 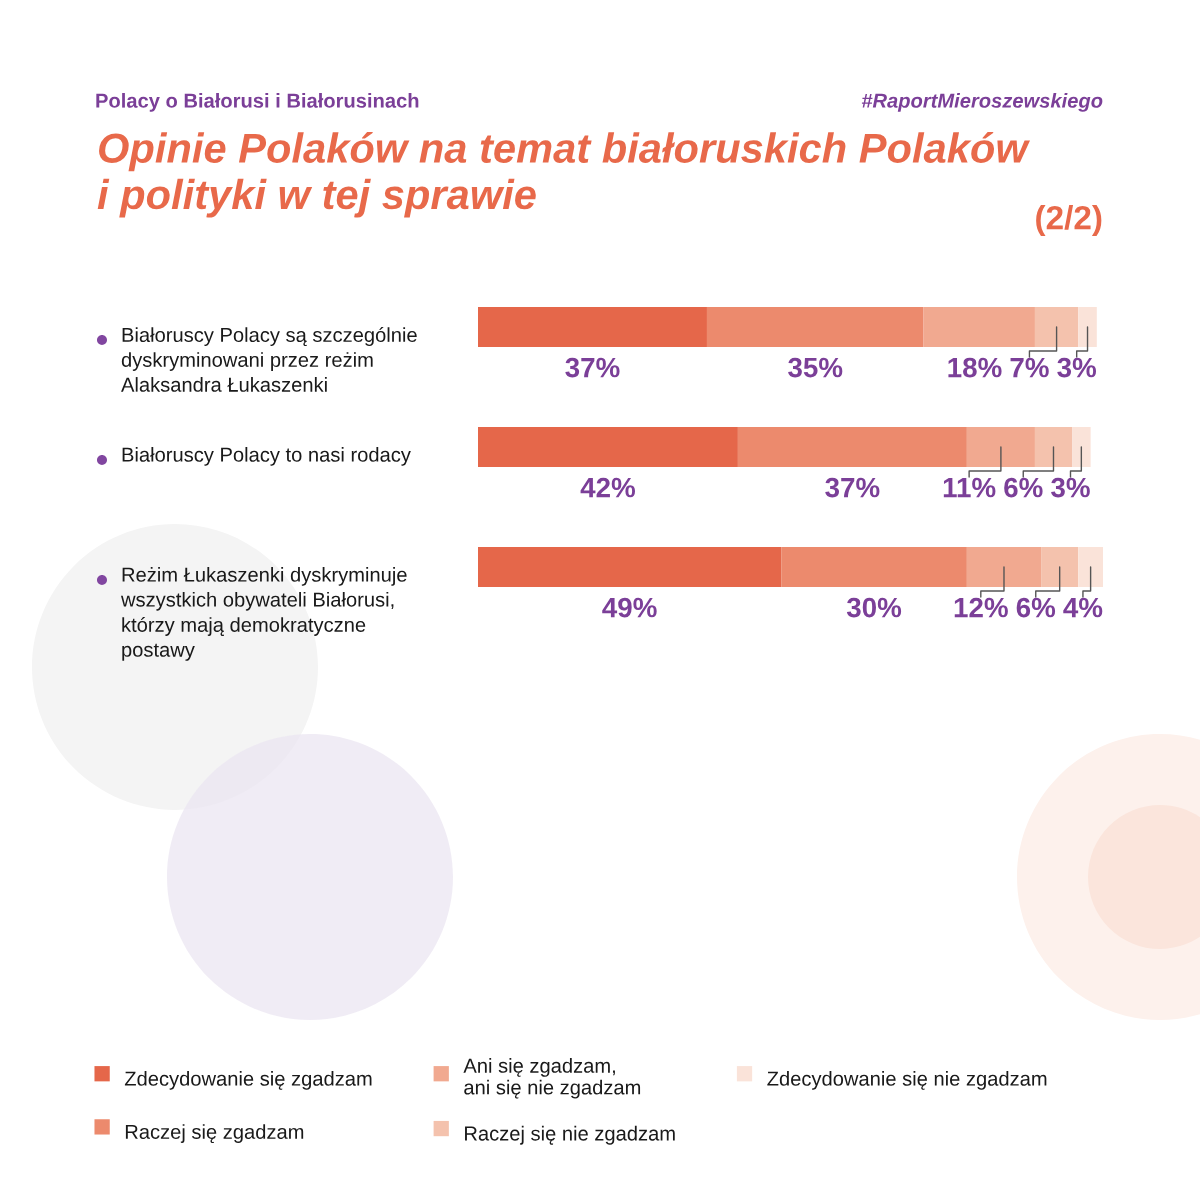 I want to click on text: Polacy o Białorusi i Białorusinach, so click(x=257, y=102).